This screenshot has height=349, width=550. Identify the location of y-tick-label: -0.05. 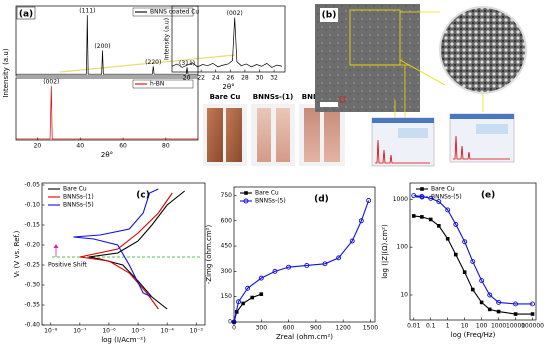
(32, 185).